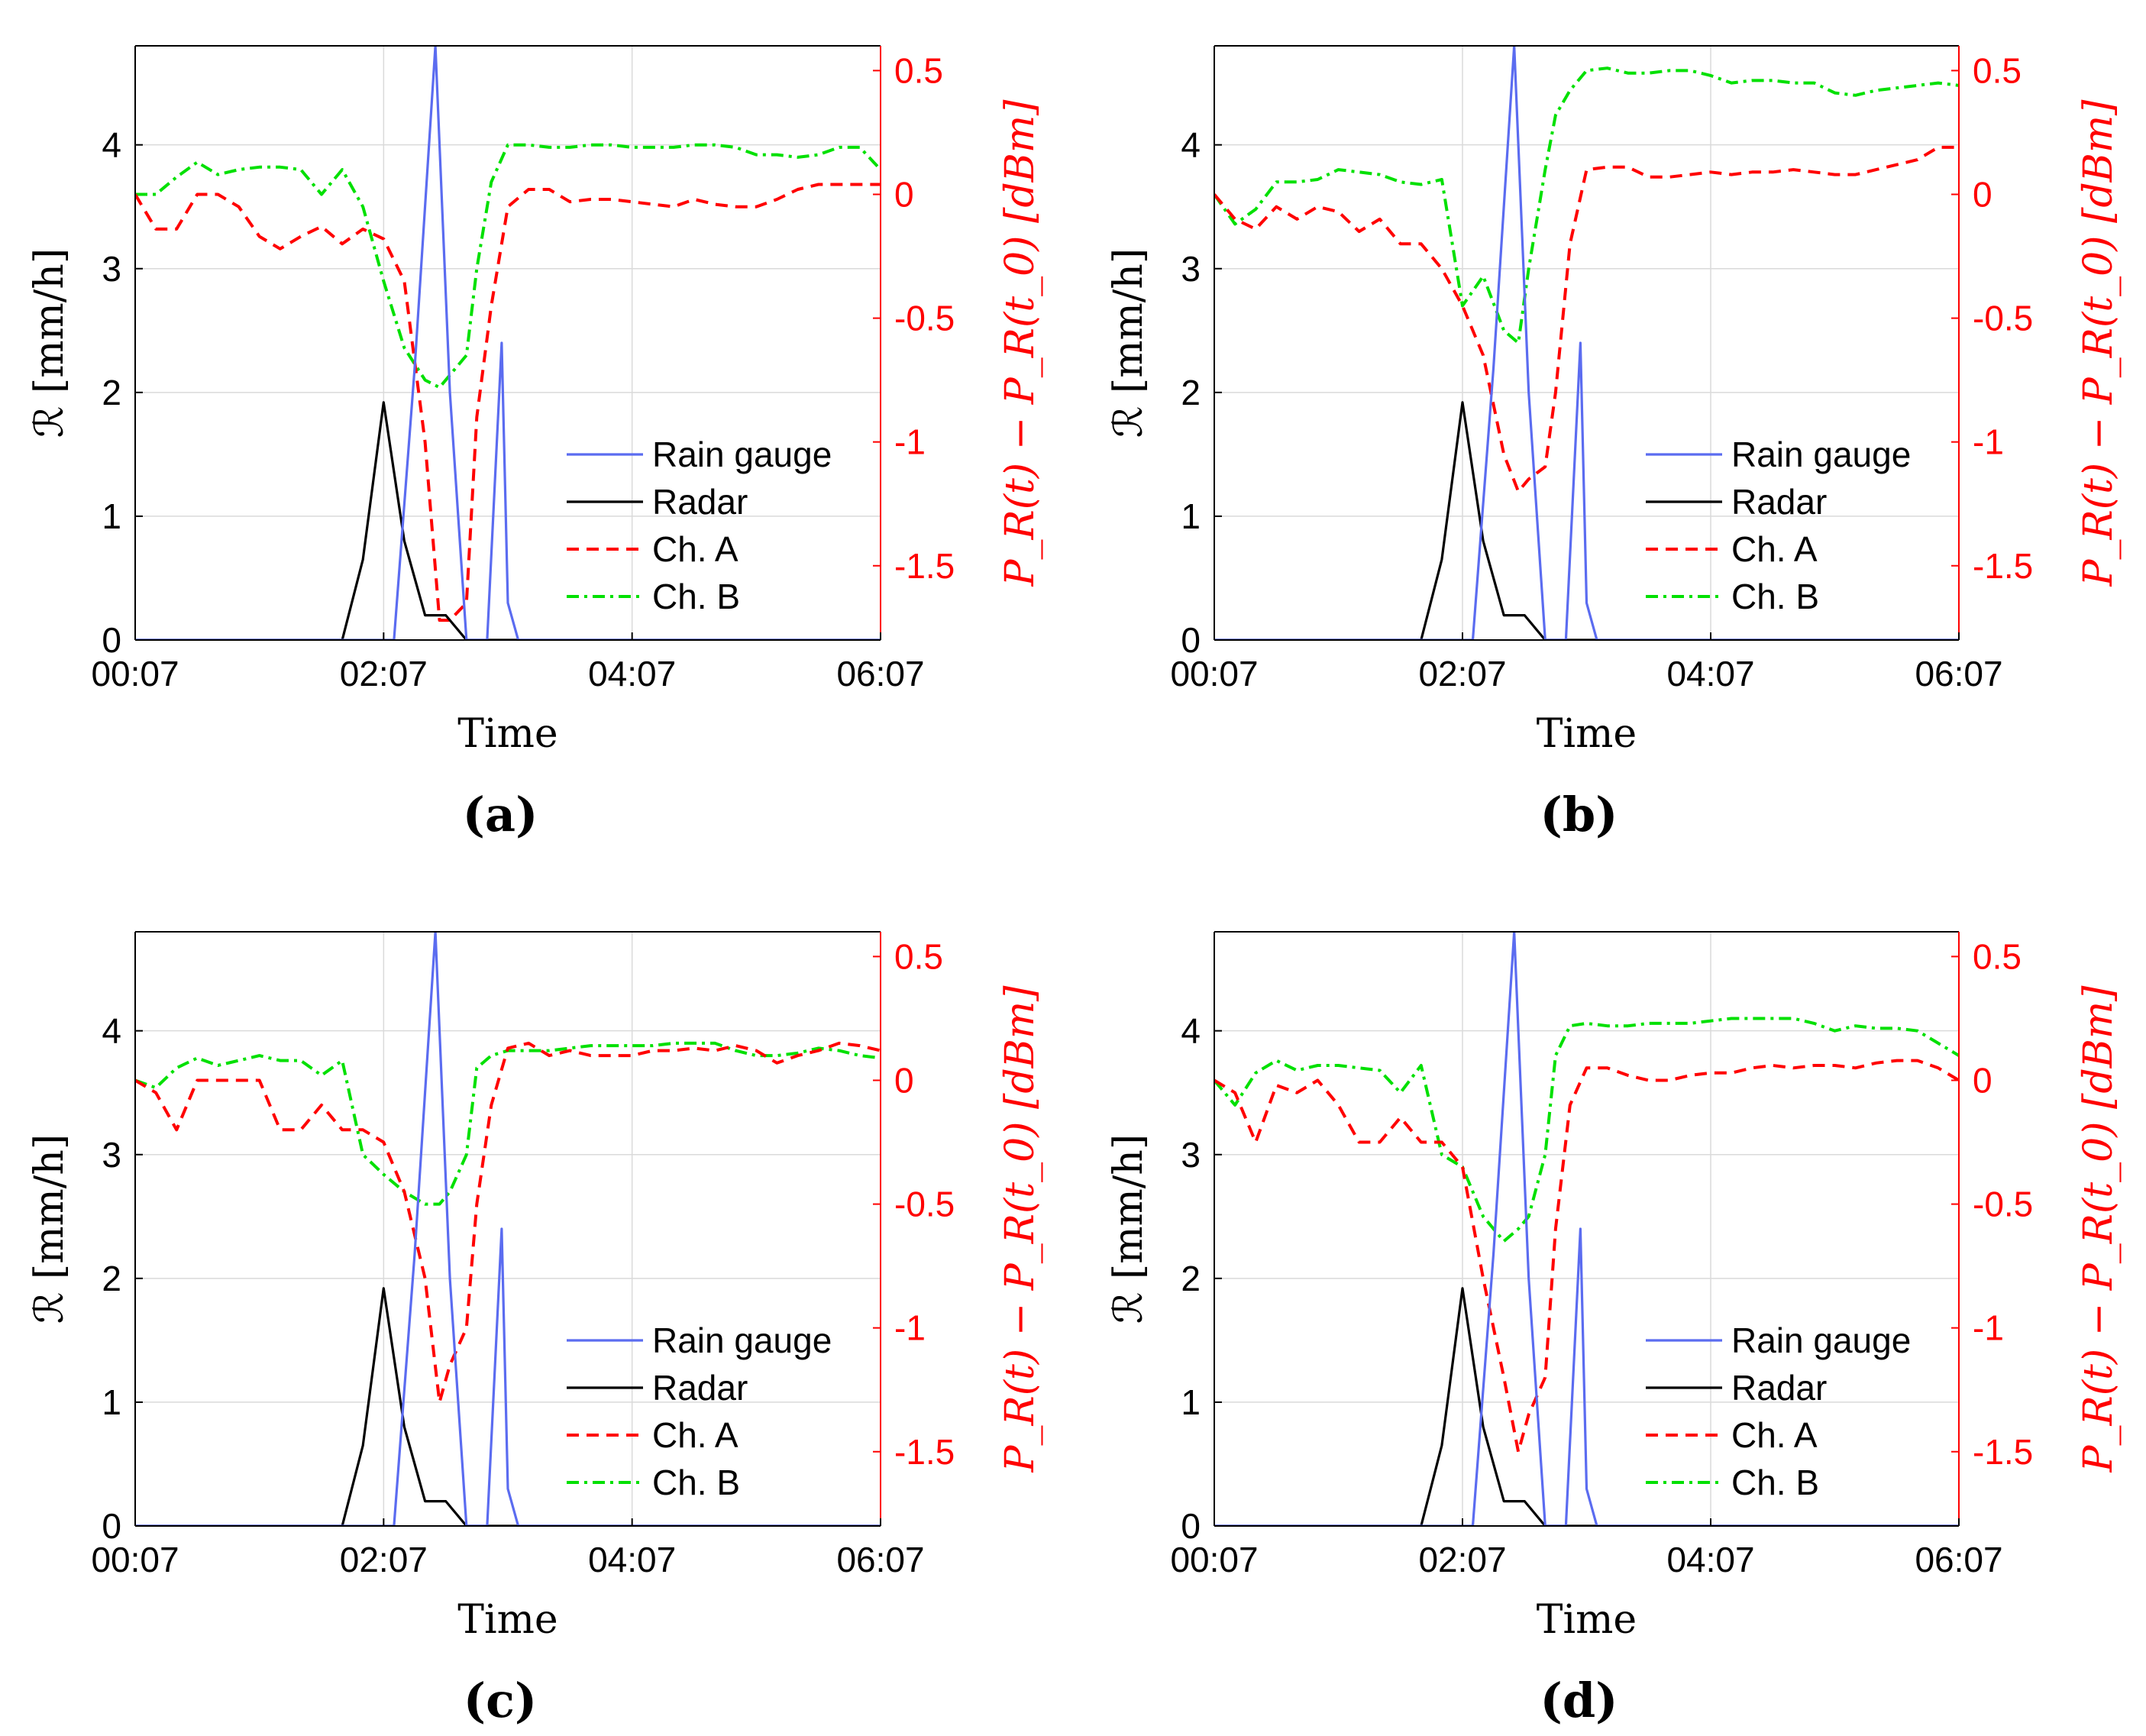 The width and height of the screenshot is (2146, 1736). What do you see at coordinates (1579, 815) in the screenshot?
I see `panel-label: (b)` at bounding box center [1579, 815].